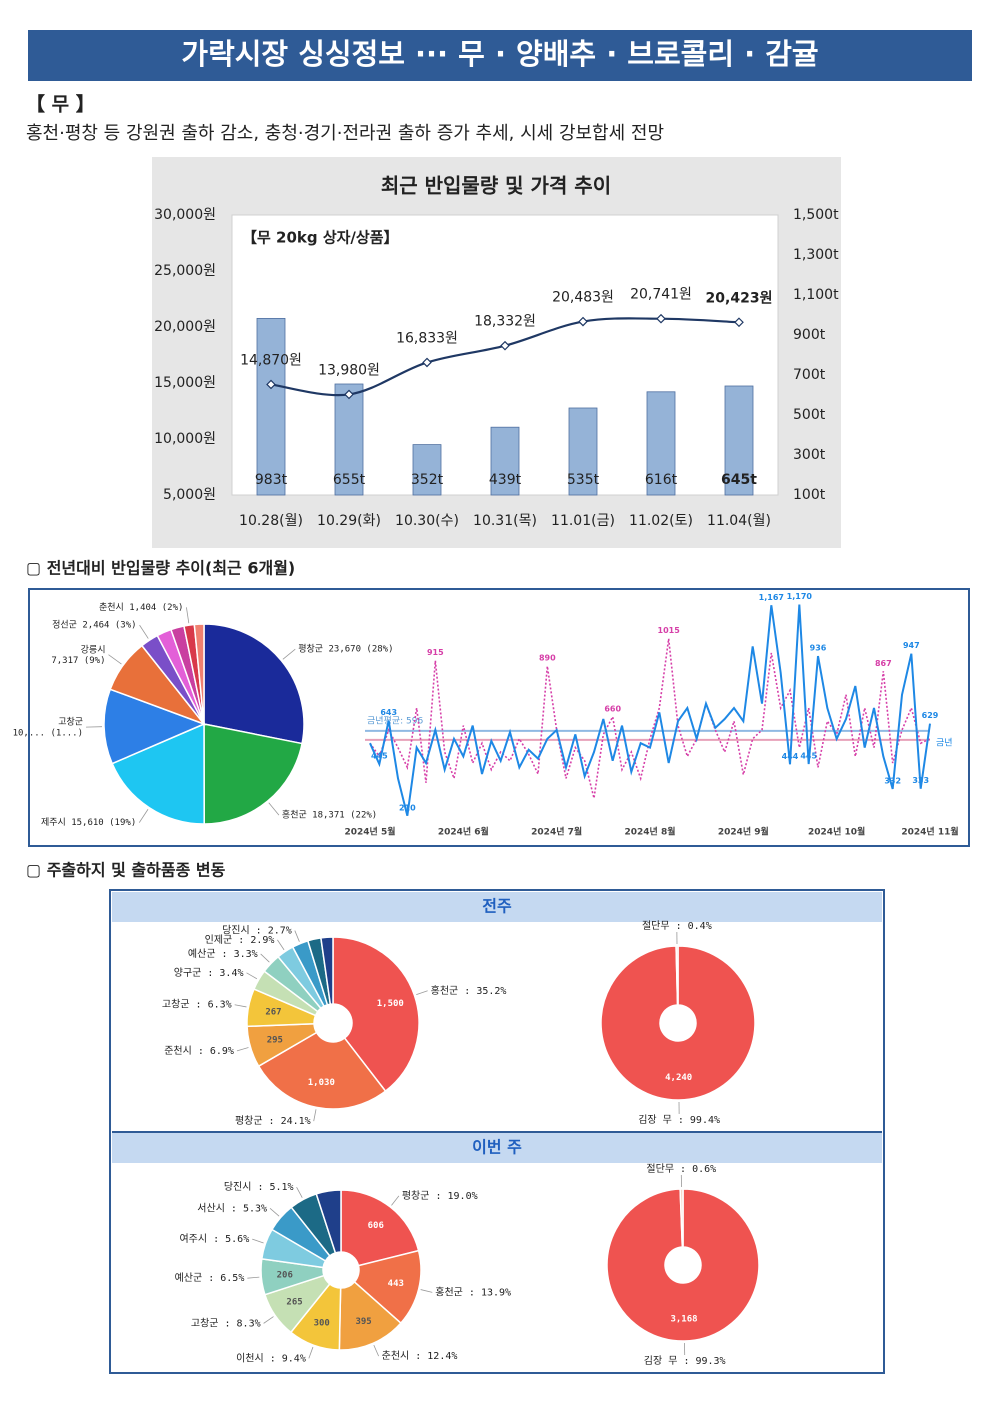 The height and width of the screenshot is (1403, 992). Describe the element at coordinates (60, 104) in the screenshot. I see `section-heading: 【 무 】` at that location.